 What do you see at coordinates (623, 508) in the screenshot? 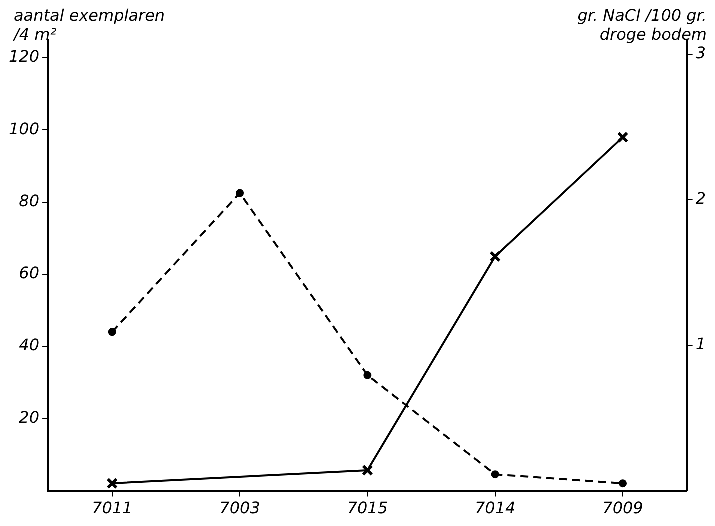
I see `x-tick-label: 7009` at bounding box center [623, 508].